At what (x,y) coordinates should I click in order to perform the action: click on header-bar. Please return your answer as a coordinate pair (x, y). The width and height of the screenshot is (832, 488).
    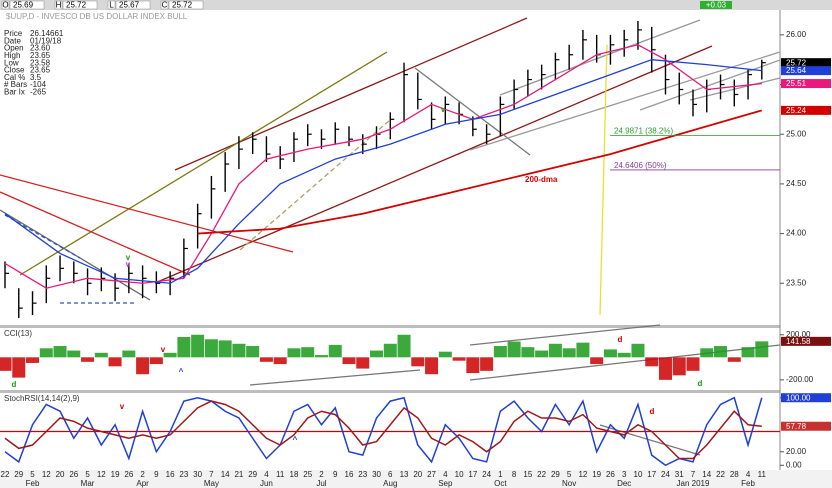
    Looking at the image, I should click on (416, 5).